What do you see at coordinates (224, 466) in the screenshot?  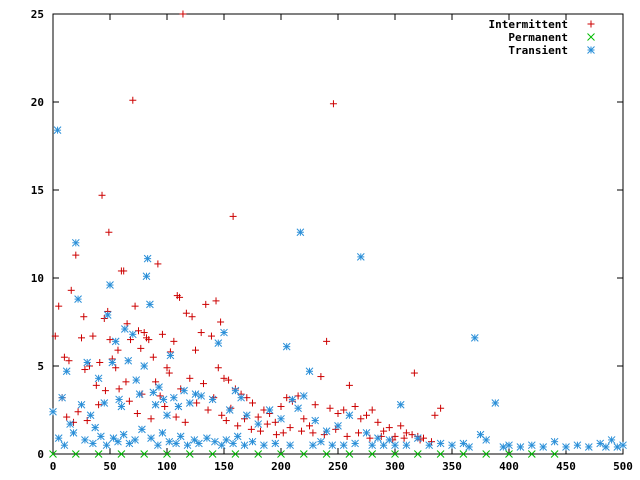 I see `x-tick-label: 150` at bounding box center [224, 466].